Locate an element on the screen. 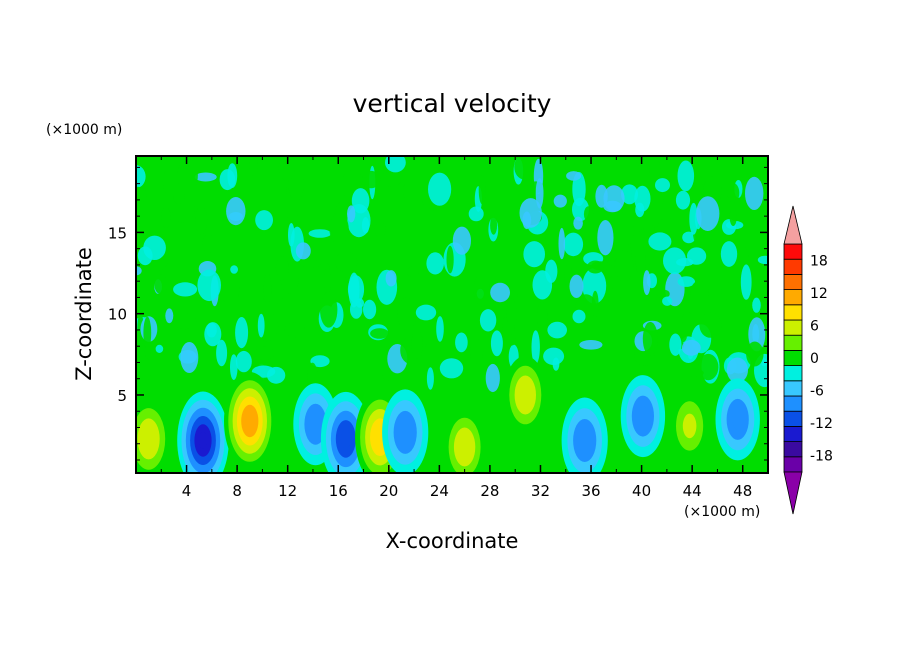  colorbar-tick-label: 12 is located at coordinates (819, 294).